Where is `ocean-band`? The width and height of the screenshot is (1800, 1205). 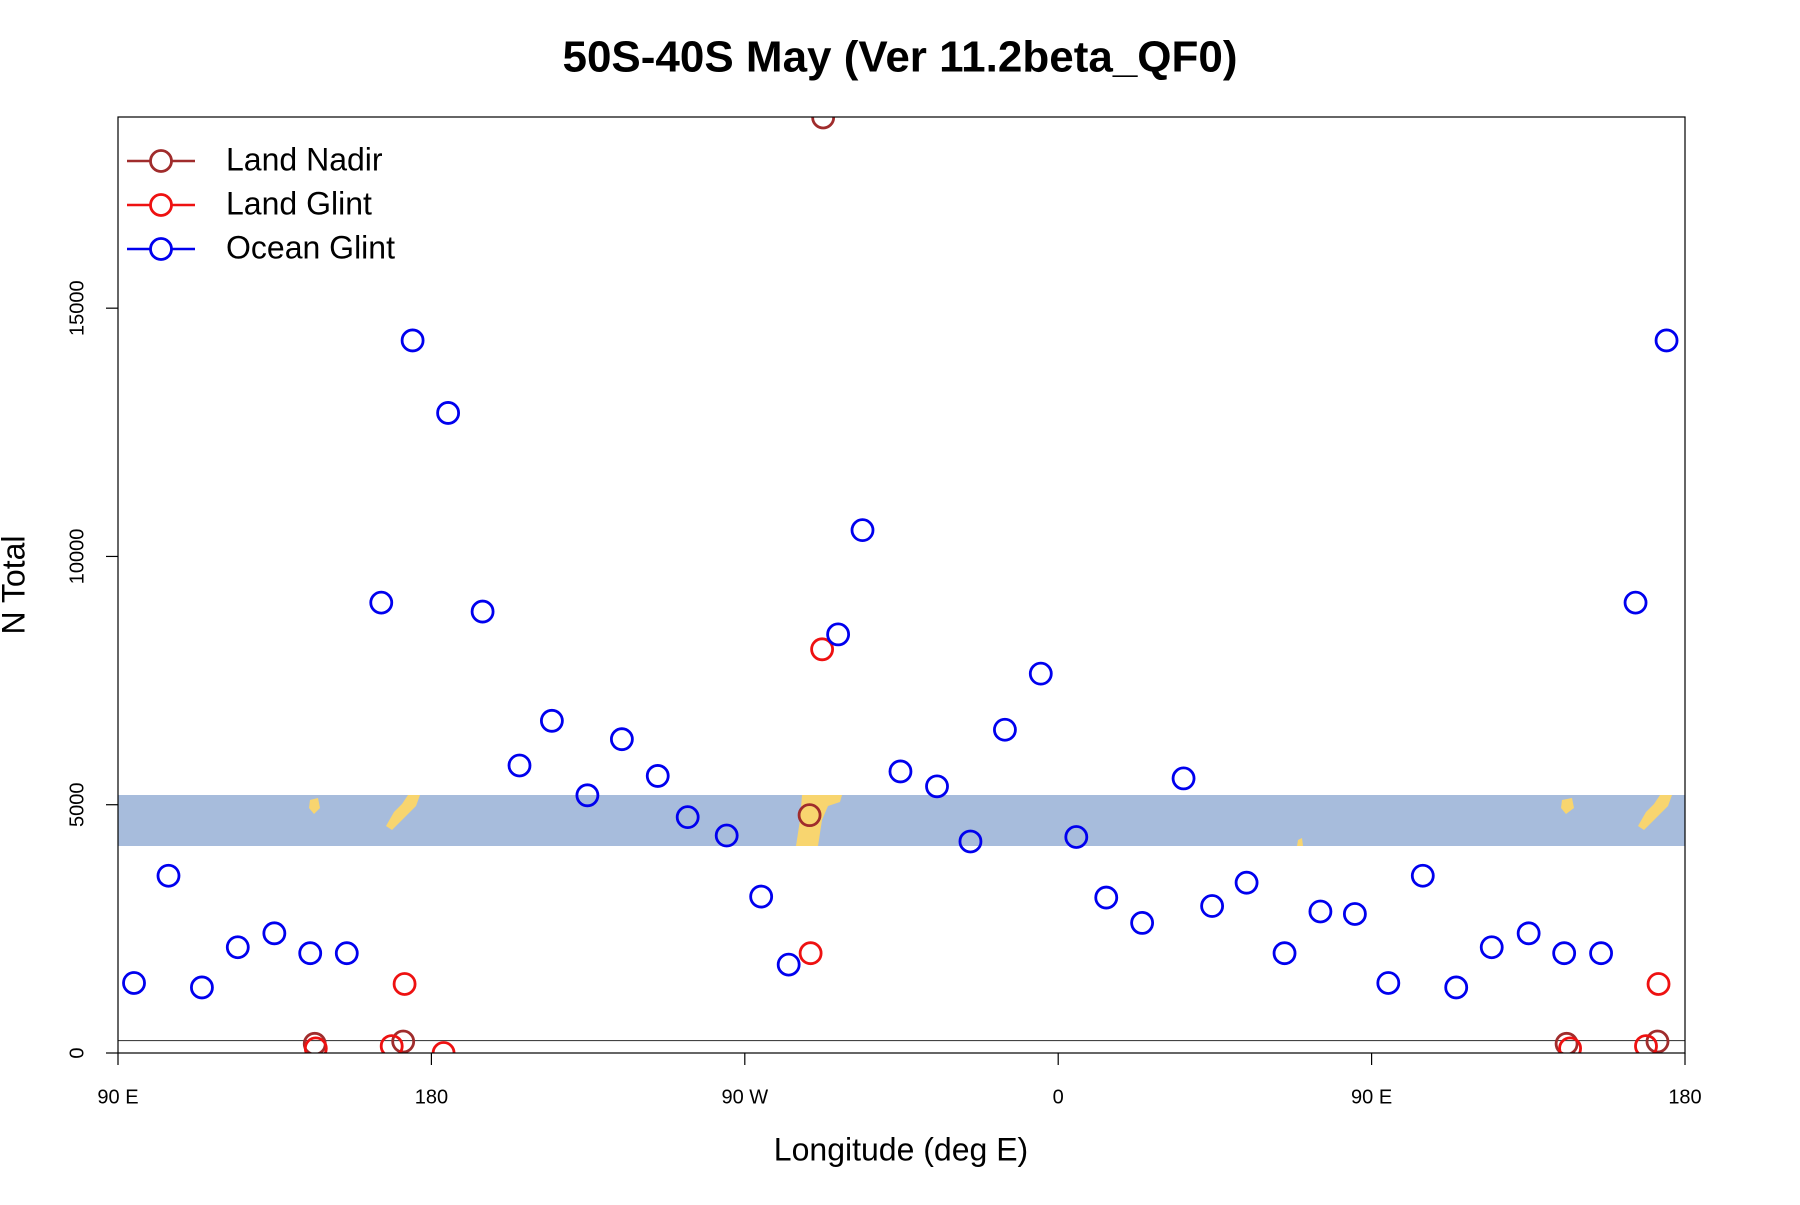
ocean-band is located at coordinates (901, 820).